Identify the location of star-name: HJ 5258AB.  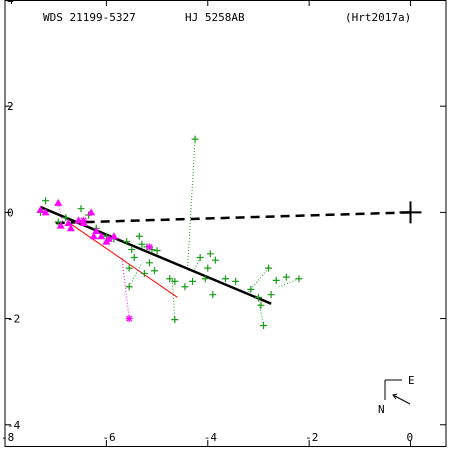
(215, 17).